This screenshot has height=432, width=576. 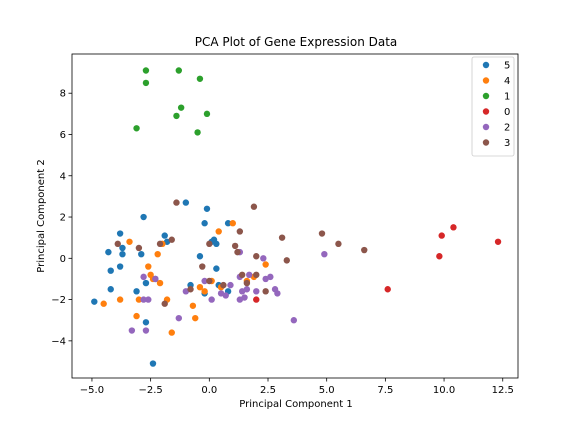 I want to click on y-tick-label: 8, so click(x=63, y=94).